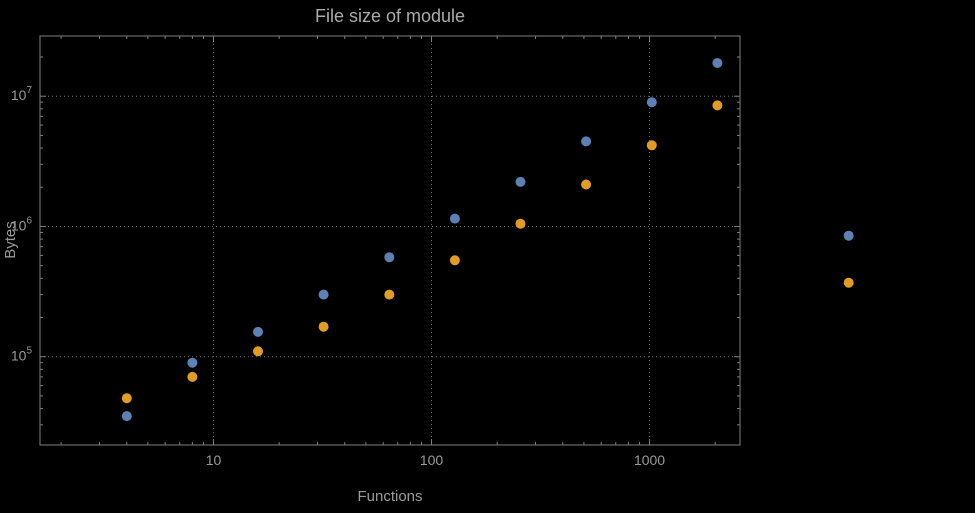 This screenshot has width=975, height=513. I want to click on chart-title: File size of module, so click(390, 16).